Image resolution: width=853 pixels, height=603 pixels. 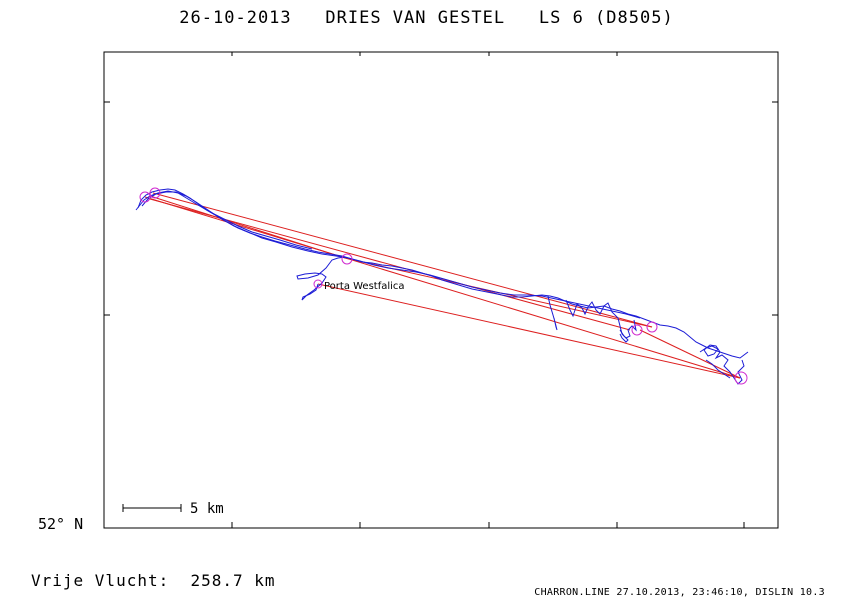 What do you see at coordinates (364, 286) in the screenshot?
I see `place-label-porta-westfalica: Porta Westfalica` at bounding box center [364, 286].